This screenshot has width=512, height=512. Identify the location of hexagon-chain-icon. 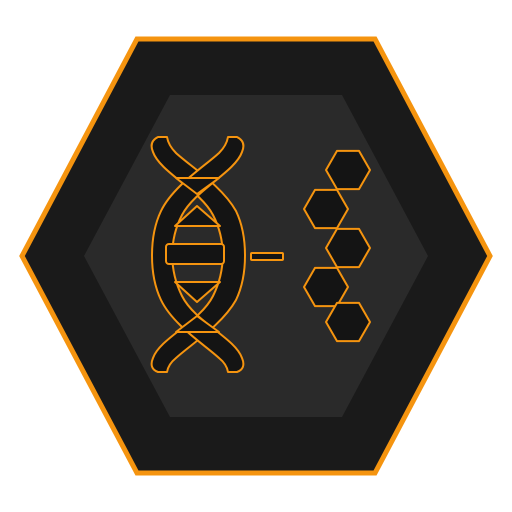
(337, 246).